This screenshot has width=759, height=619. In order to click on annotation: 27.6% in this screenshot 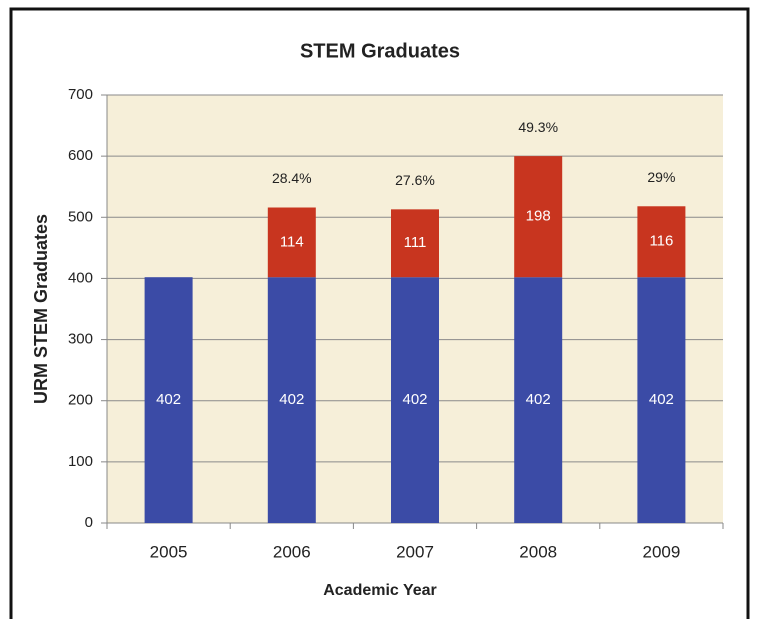, I will do `click(415, 180)`.